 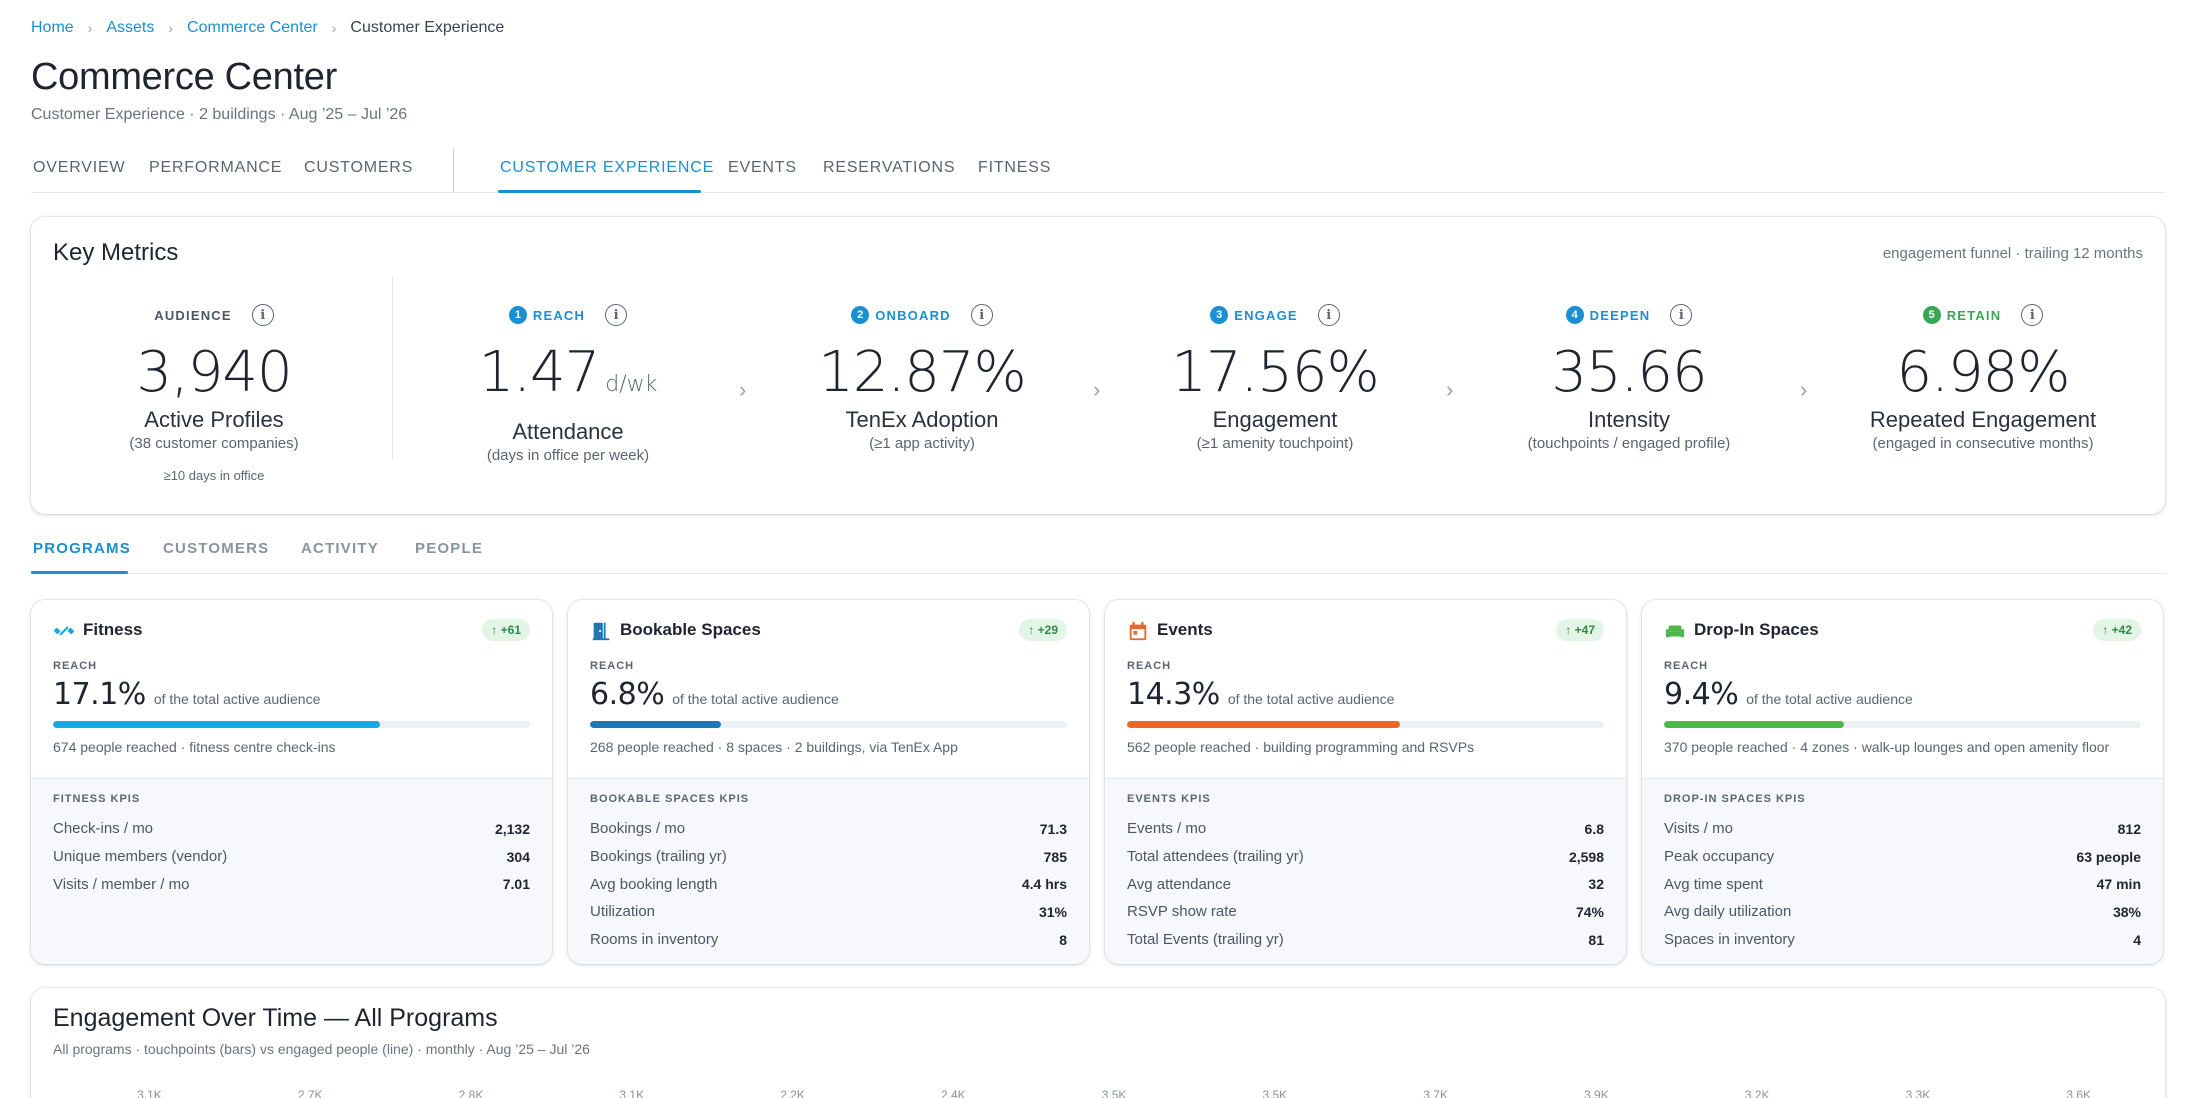 What do you see at coordinates (506, 630) in the screenshot?
I see `change-badge: ↑ +61` at bounding box center [506, 630].